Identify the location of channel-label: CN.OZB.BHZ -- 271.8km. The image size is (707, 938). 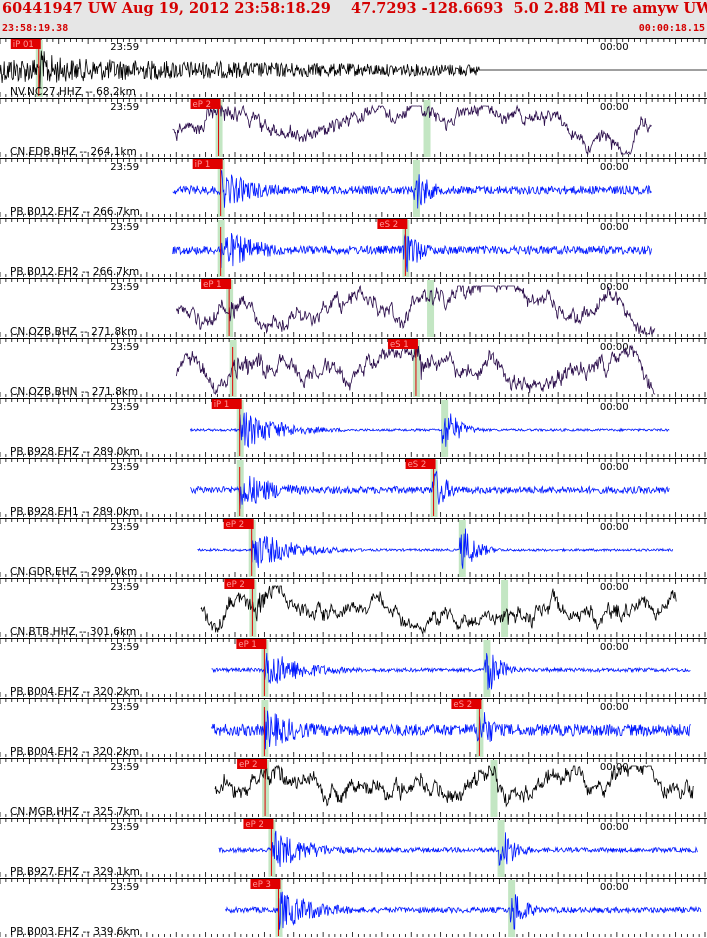
(73, 332).